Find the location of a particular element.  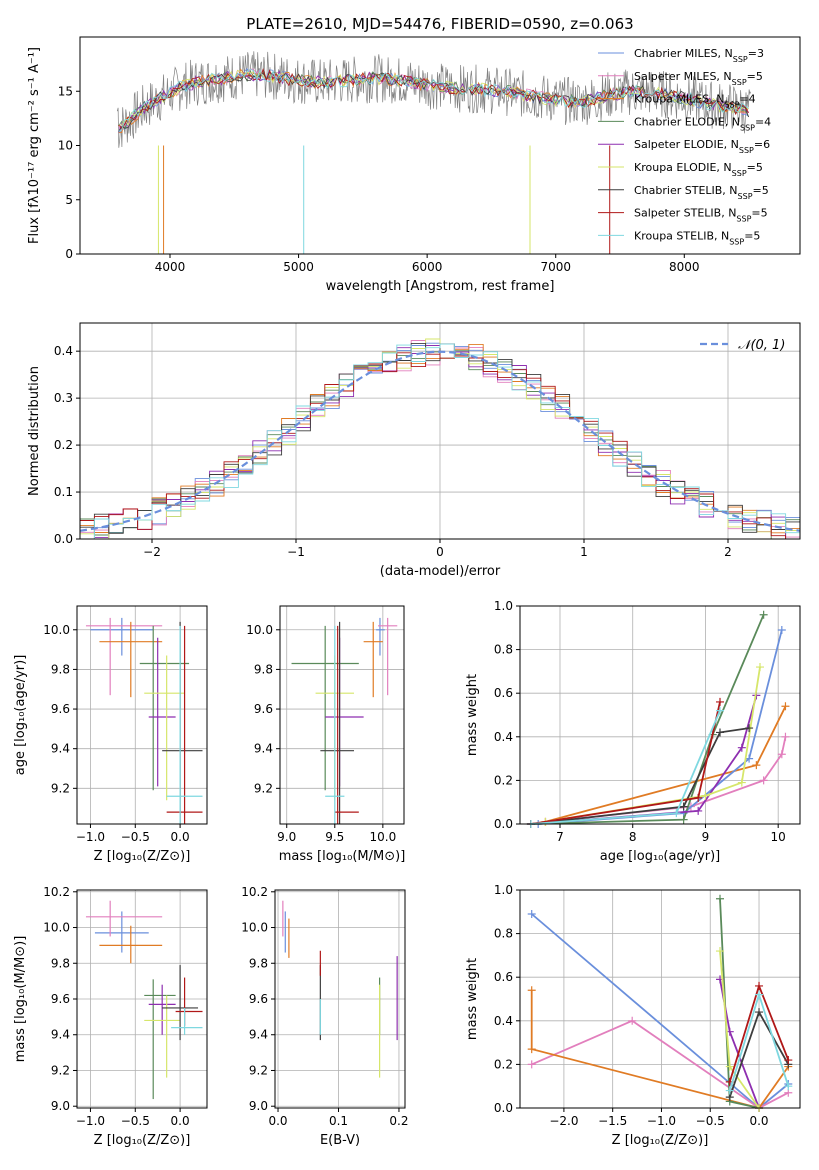

x-tick-label: 8000 is located at coordinates (684, 267).